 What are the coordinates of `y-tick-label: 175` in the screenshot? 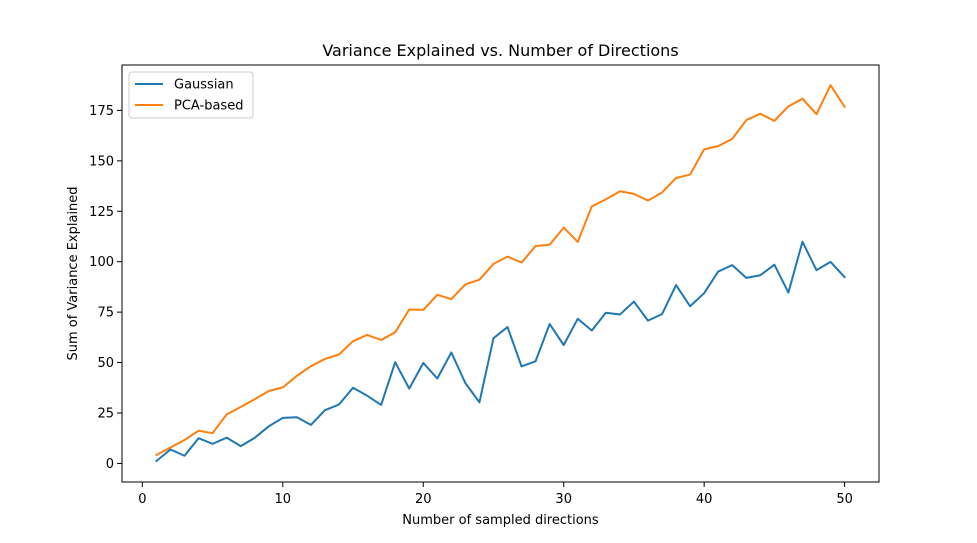 It's located at (101, 111).